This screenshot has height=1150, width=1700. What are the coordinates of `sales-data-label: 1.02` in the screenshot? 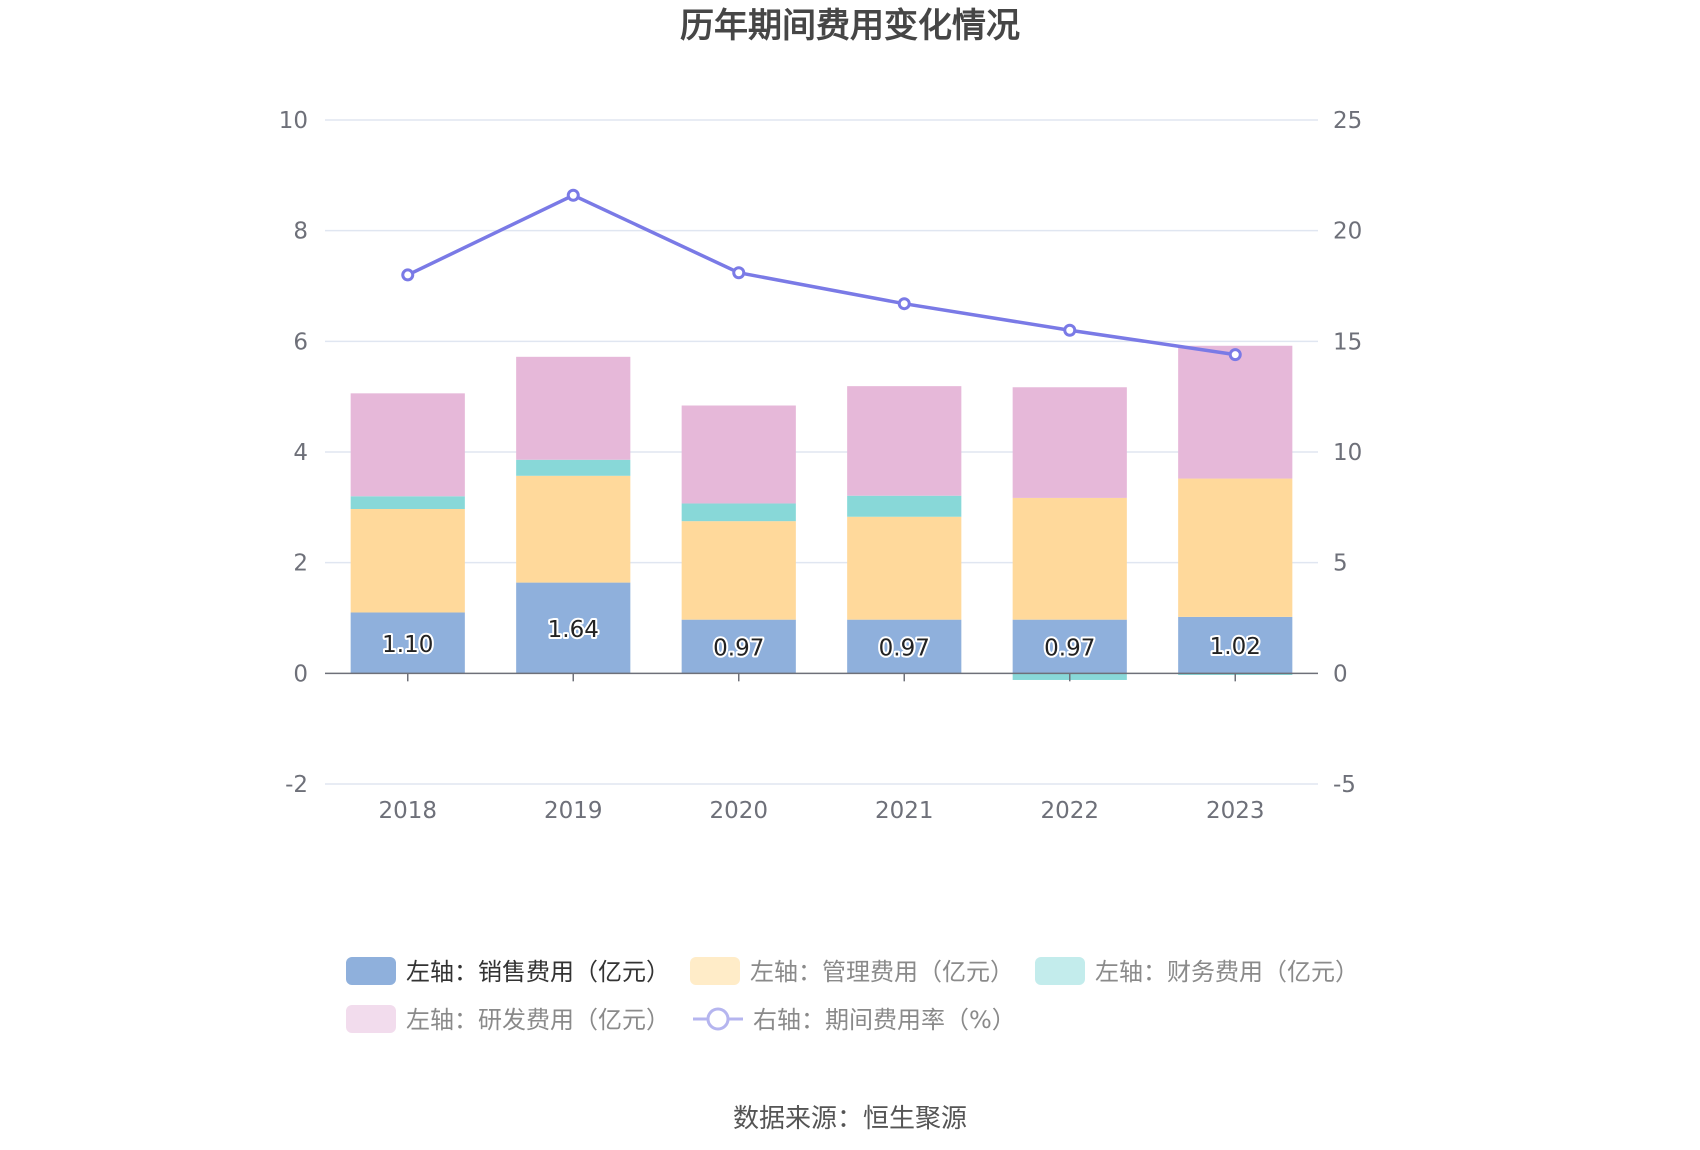 It's located at (1235, 647).